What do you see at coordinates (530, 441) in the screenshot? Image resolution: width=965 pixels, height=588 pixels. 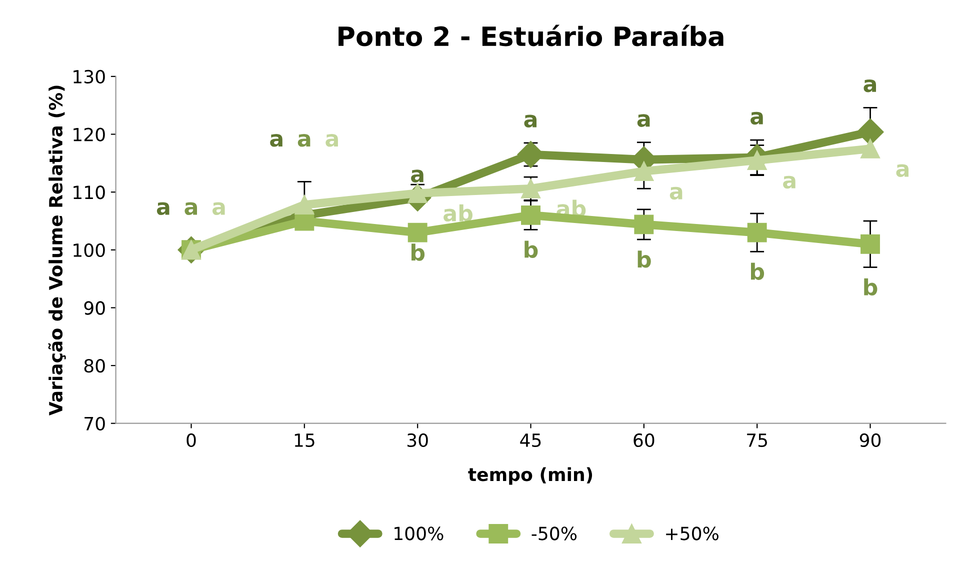 I see `x-tick-label: 45` at bounding box center [530, 441].